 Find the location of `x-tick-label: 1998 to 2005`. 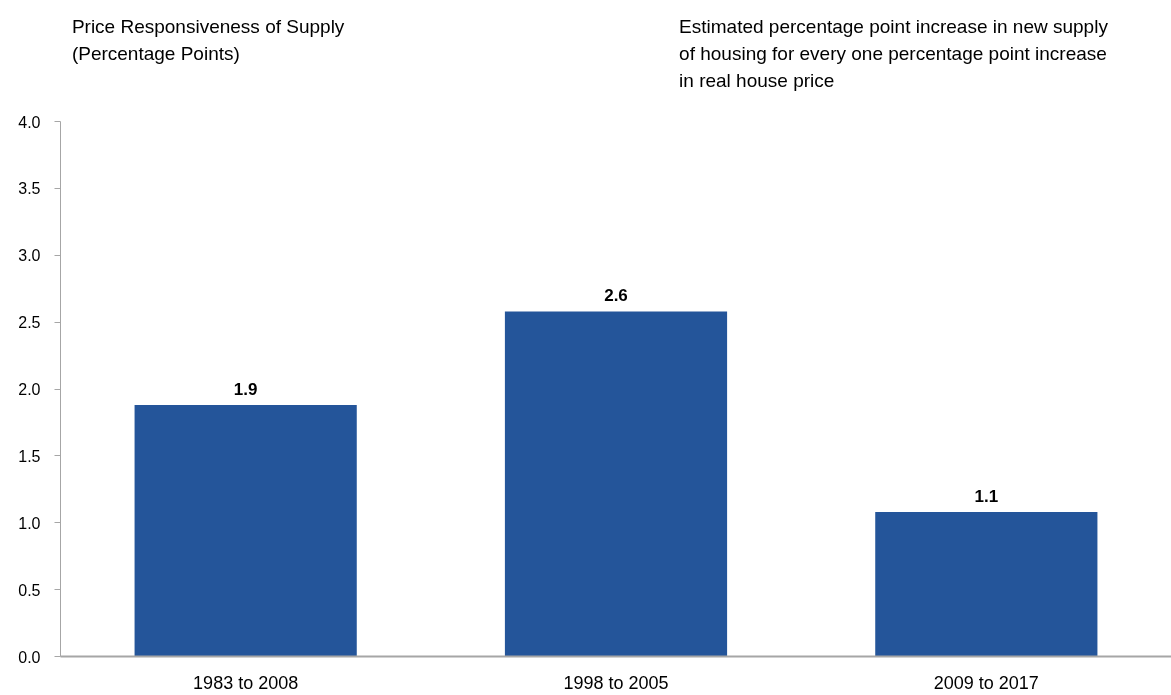

x-tick-label: 1998 to 2005 is located at coordinates (616, 682).